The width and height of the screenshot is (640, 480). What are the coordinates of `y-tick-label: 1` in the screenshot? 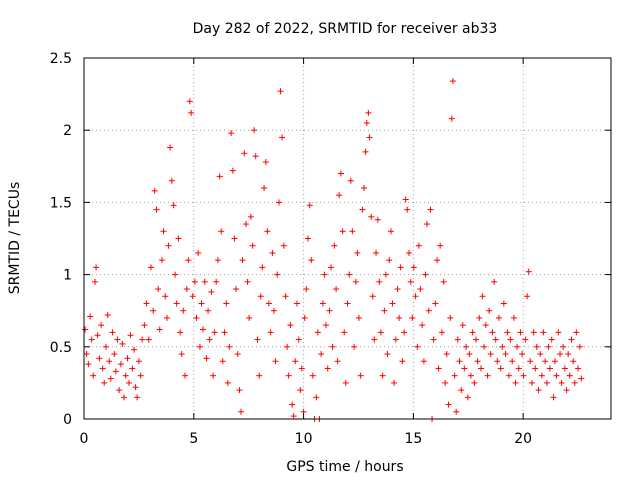 It's located at (67, 276).